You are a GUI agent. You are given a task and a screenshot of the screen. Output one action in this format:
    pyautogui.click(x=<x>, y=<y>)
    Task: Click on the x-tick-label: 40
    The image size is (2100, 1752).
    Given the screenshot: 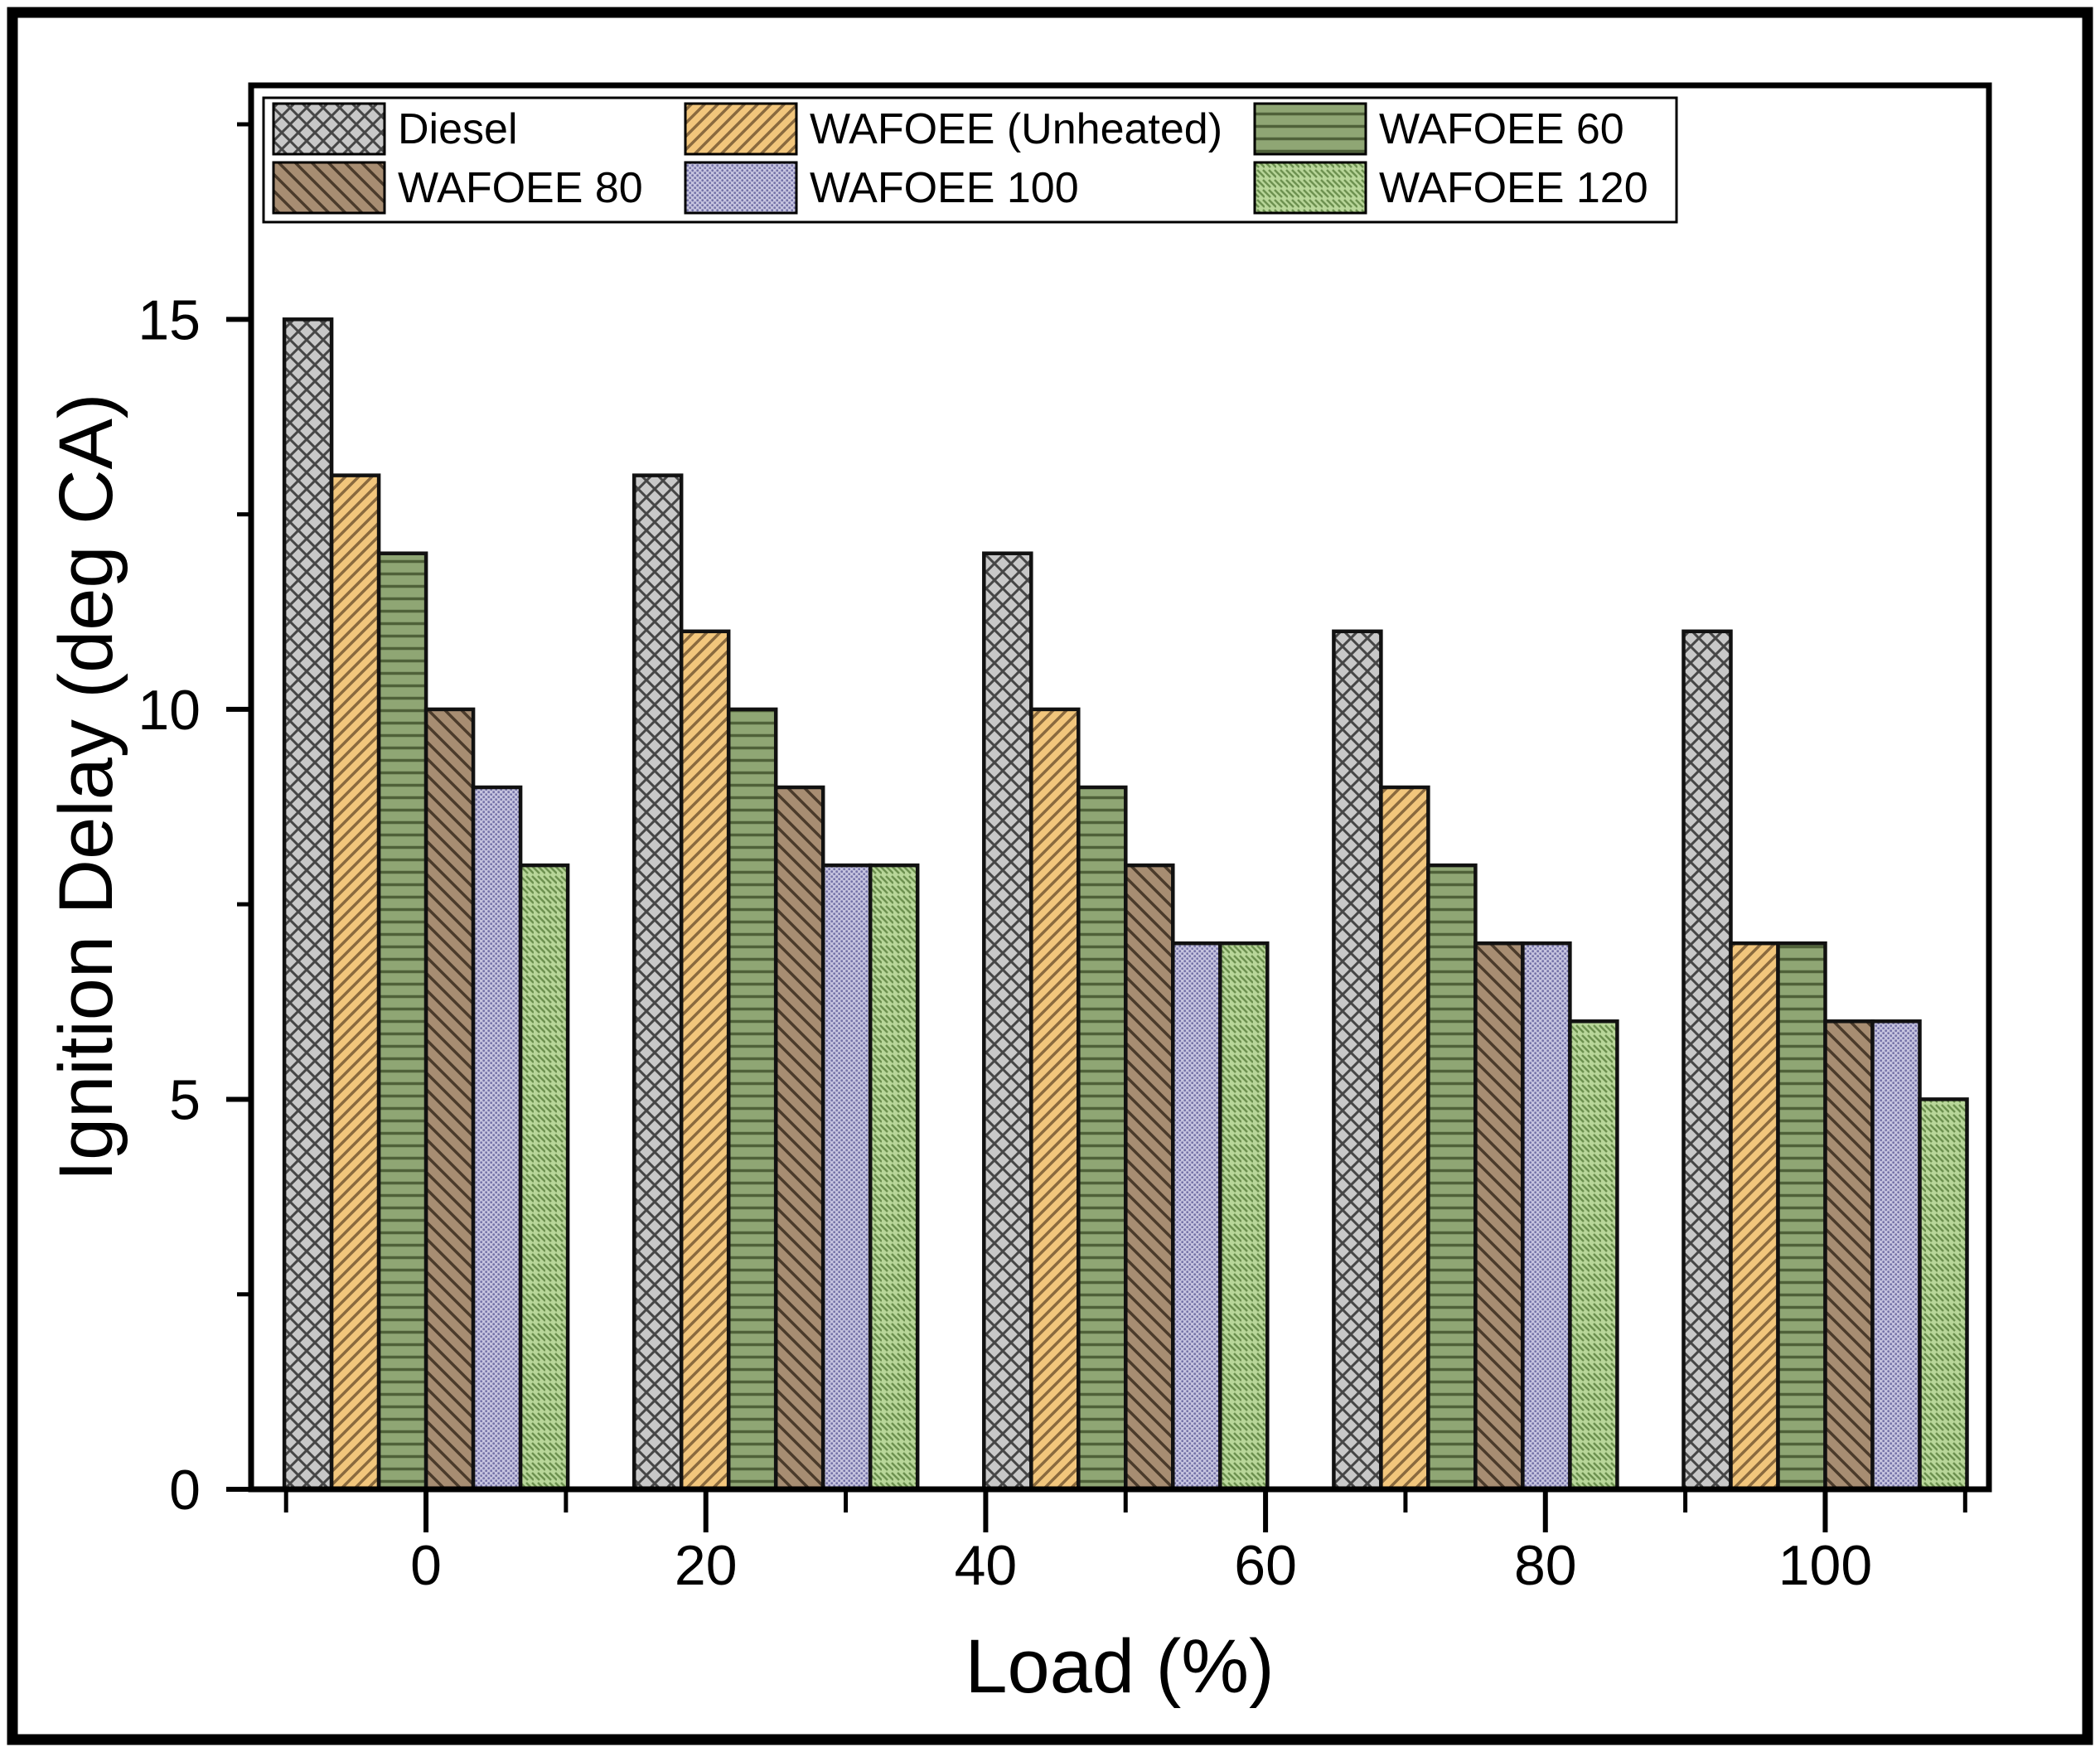 What is the action you would take?
    pyautogui.click(x=987, y=1565)
    